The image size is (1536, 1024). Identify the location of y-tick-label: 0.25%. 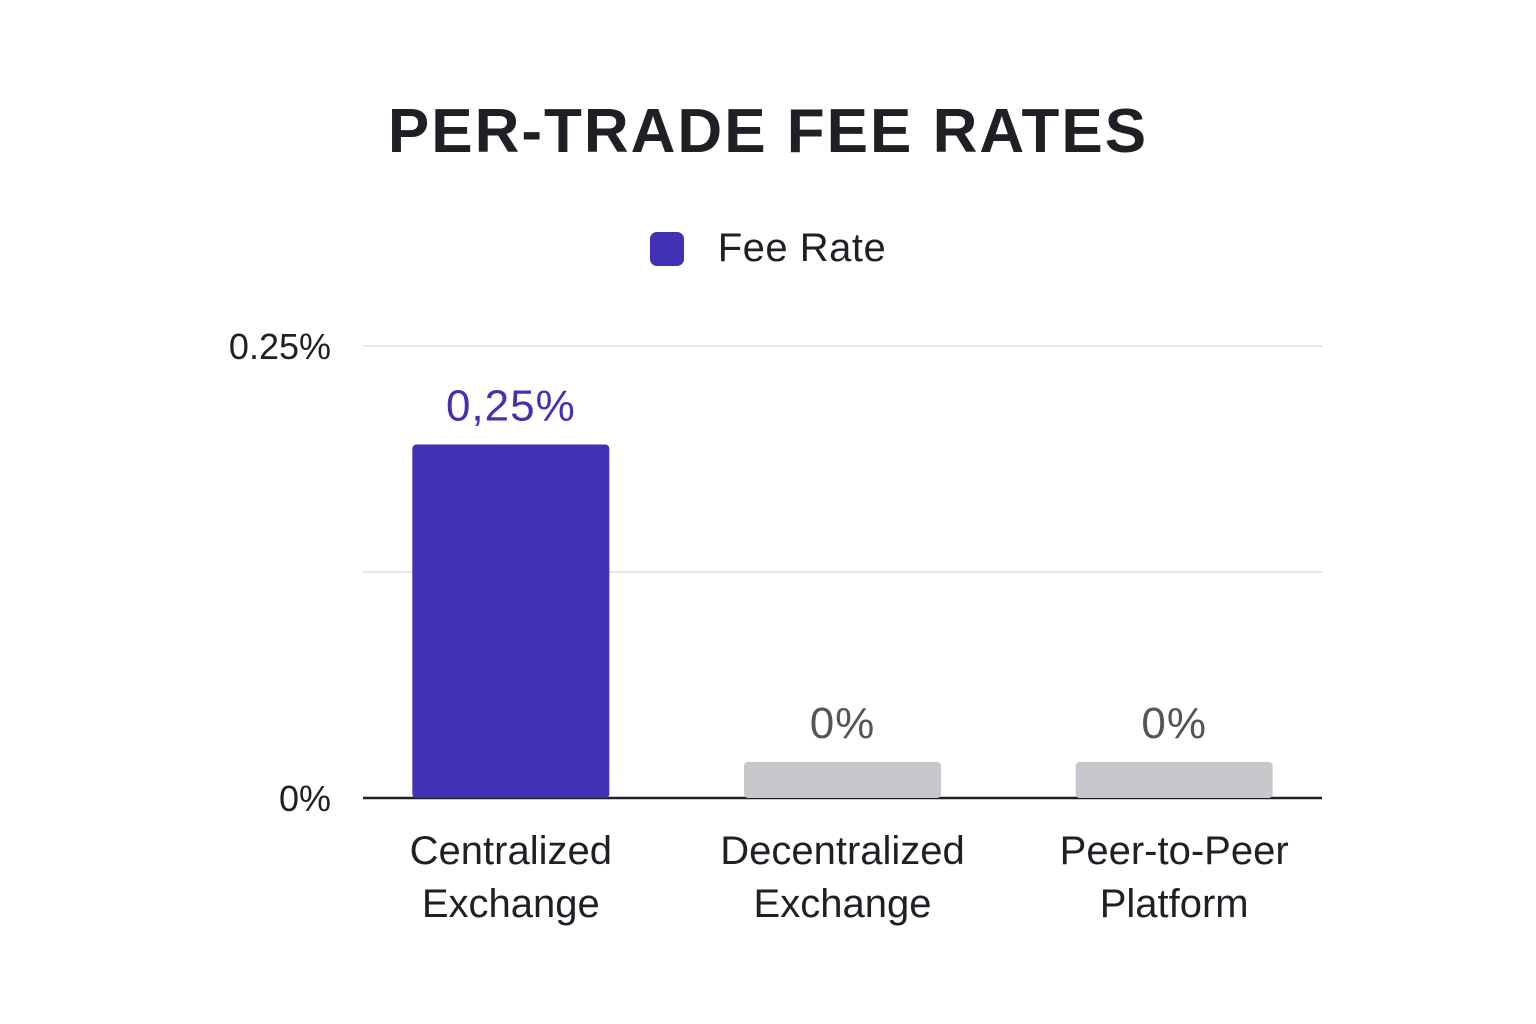
(280, 346).